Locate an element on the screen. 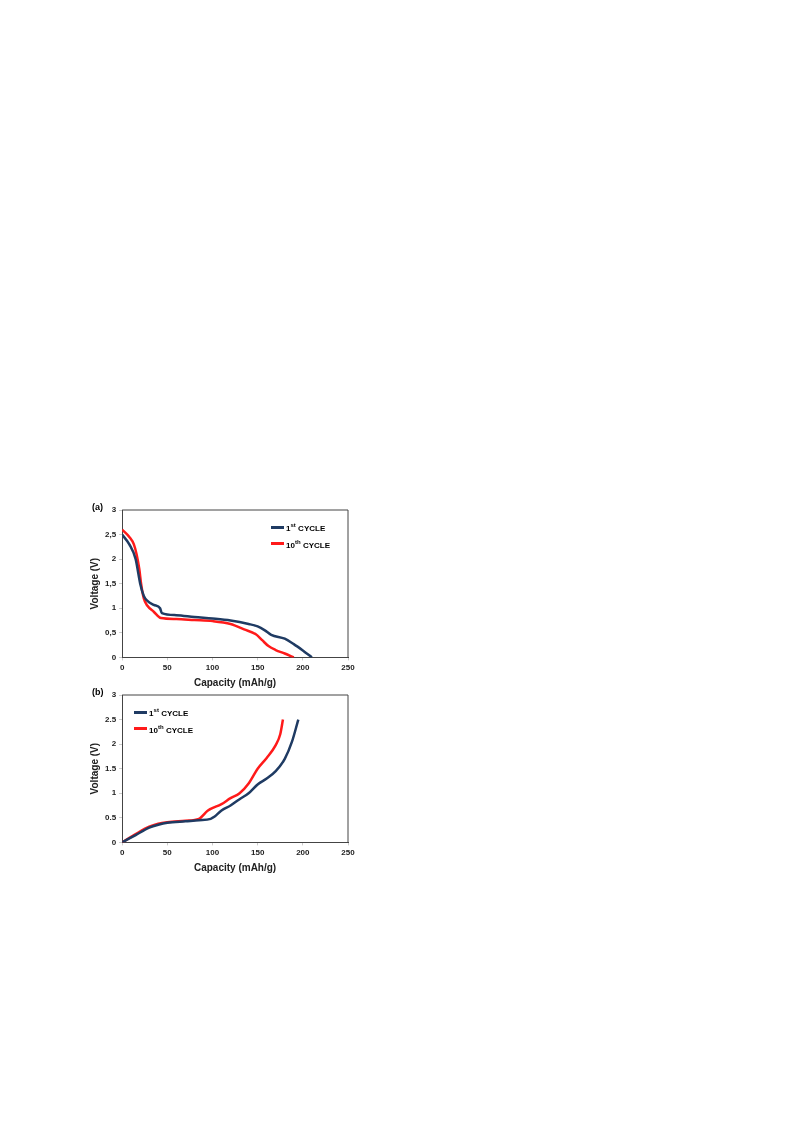  y-tick-label: 2,5 is located at coordinates (111, 534).